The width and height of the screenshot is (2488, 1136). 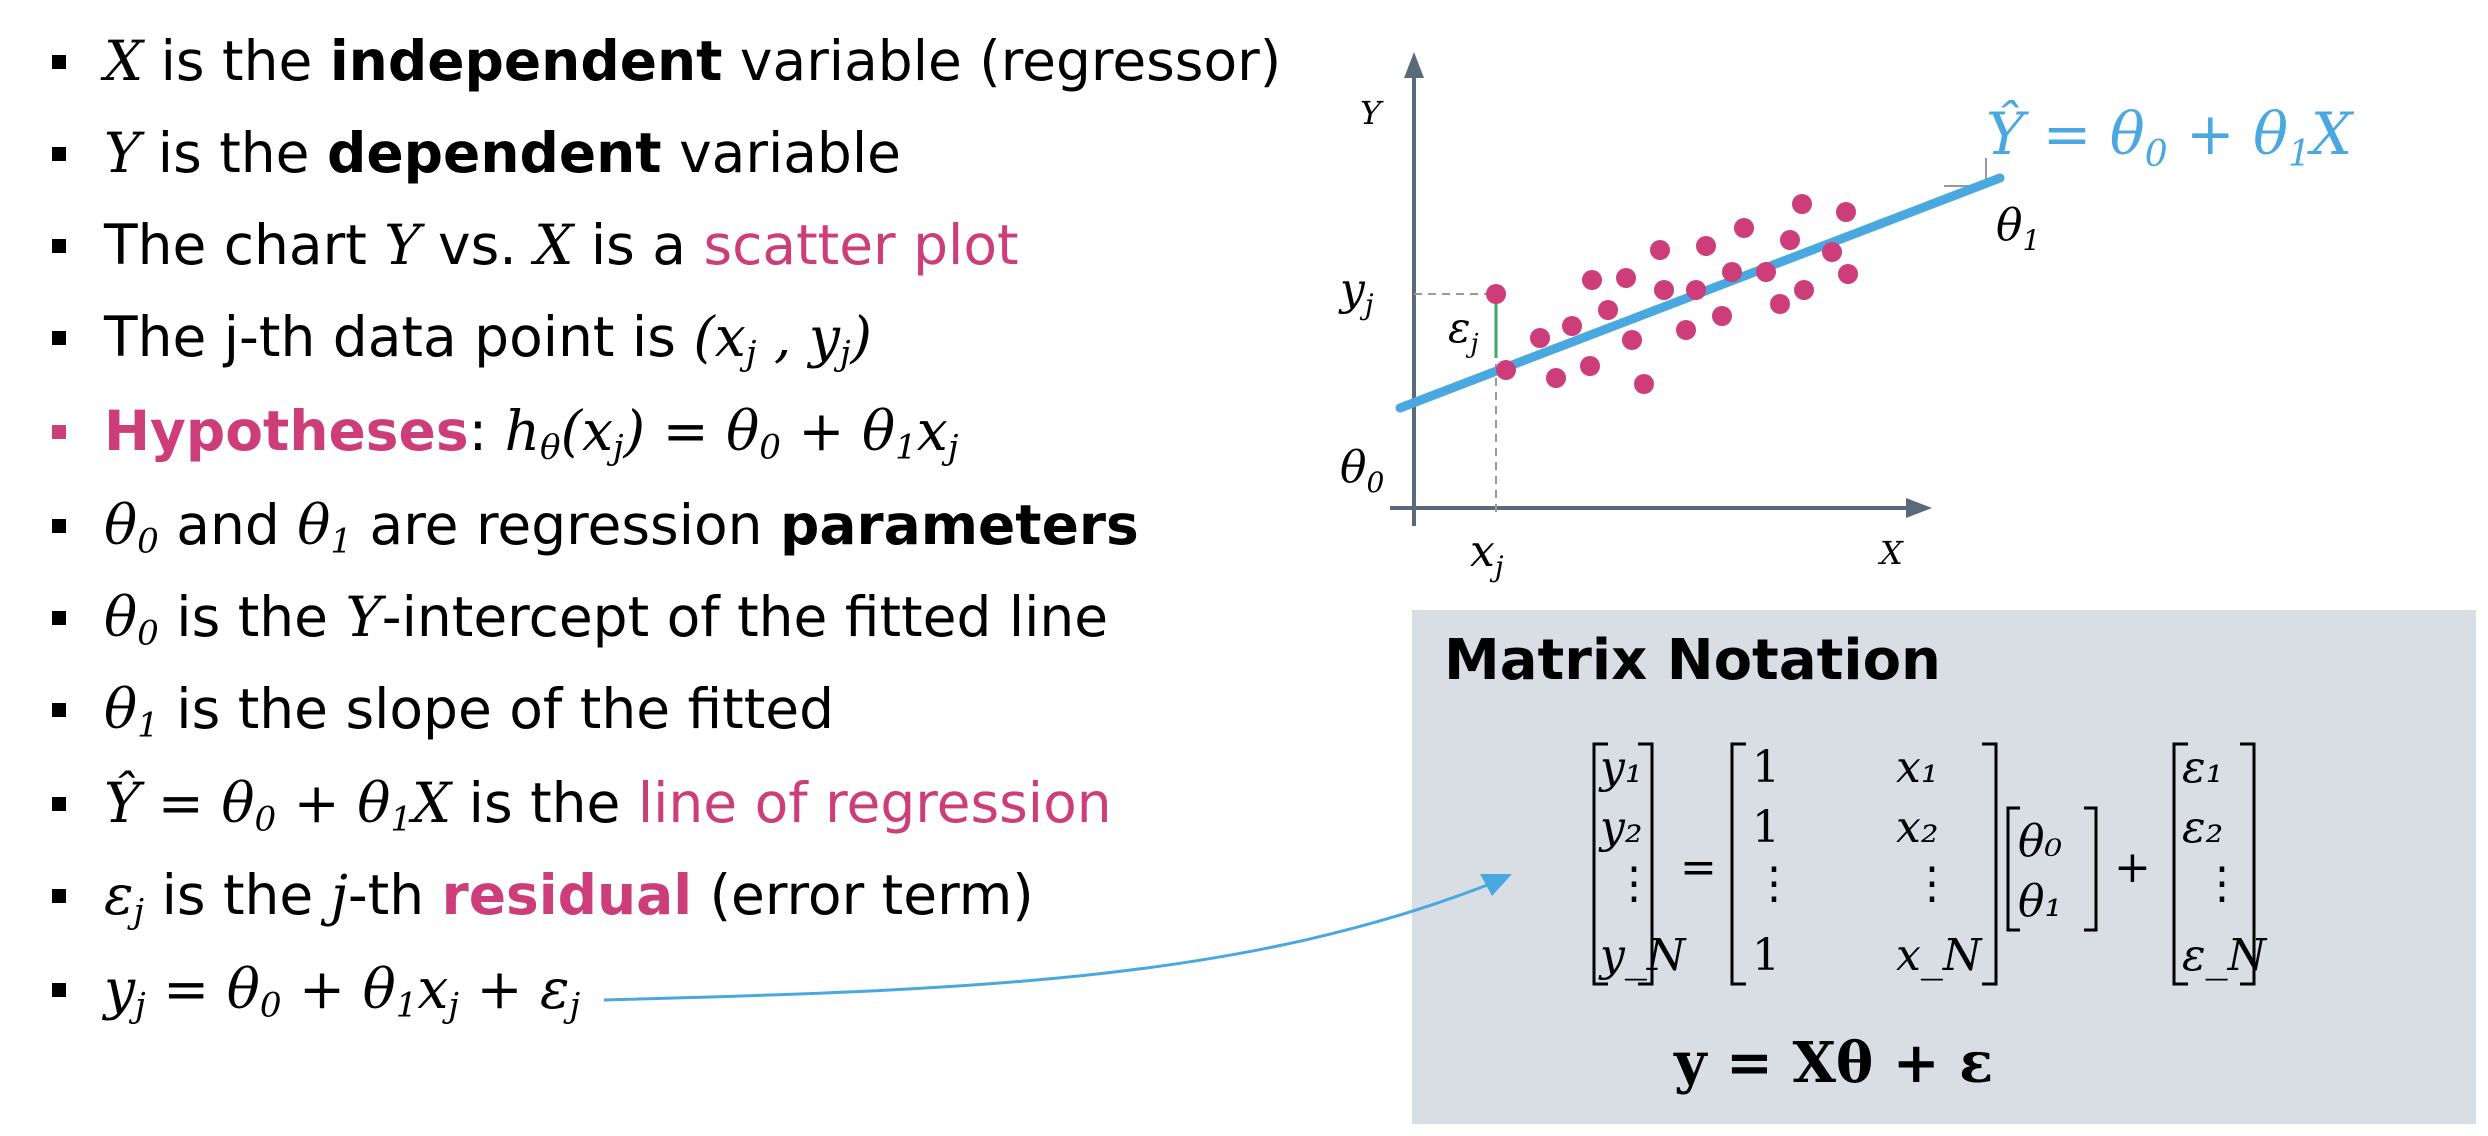 What do you see at coordinates (1372, 113) in the screenshot?
I see `y-axis-label: Y` at bounding box center [1372, 113].